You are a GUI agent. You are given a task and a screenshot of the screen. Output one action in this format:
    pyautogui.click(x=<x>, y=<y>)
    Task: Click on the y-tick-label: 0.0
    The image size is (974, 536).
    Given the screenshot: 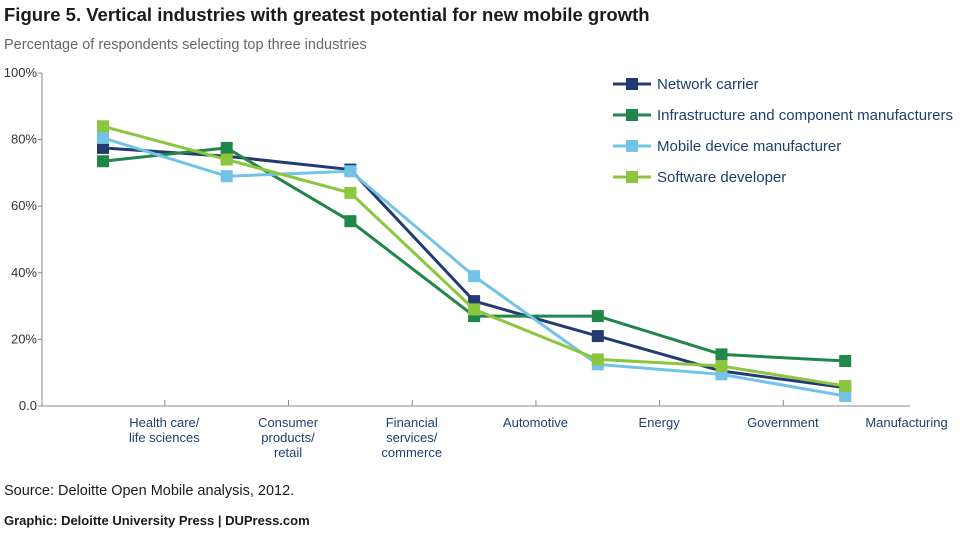 What is the action you would take?
    pyautogui.click(x=28, y=405)
    